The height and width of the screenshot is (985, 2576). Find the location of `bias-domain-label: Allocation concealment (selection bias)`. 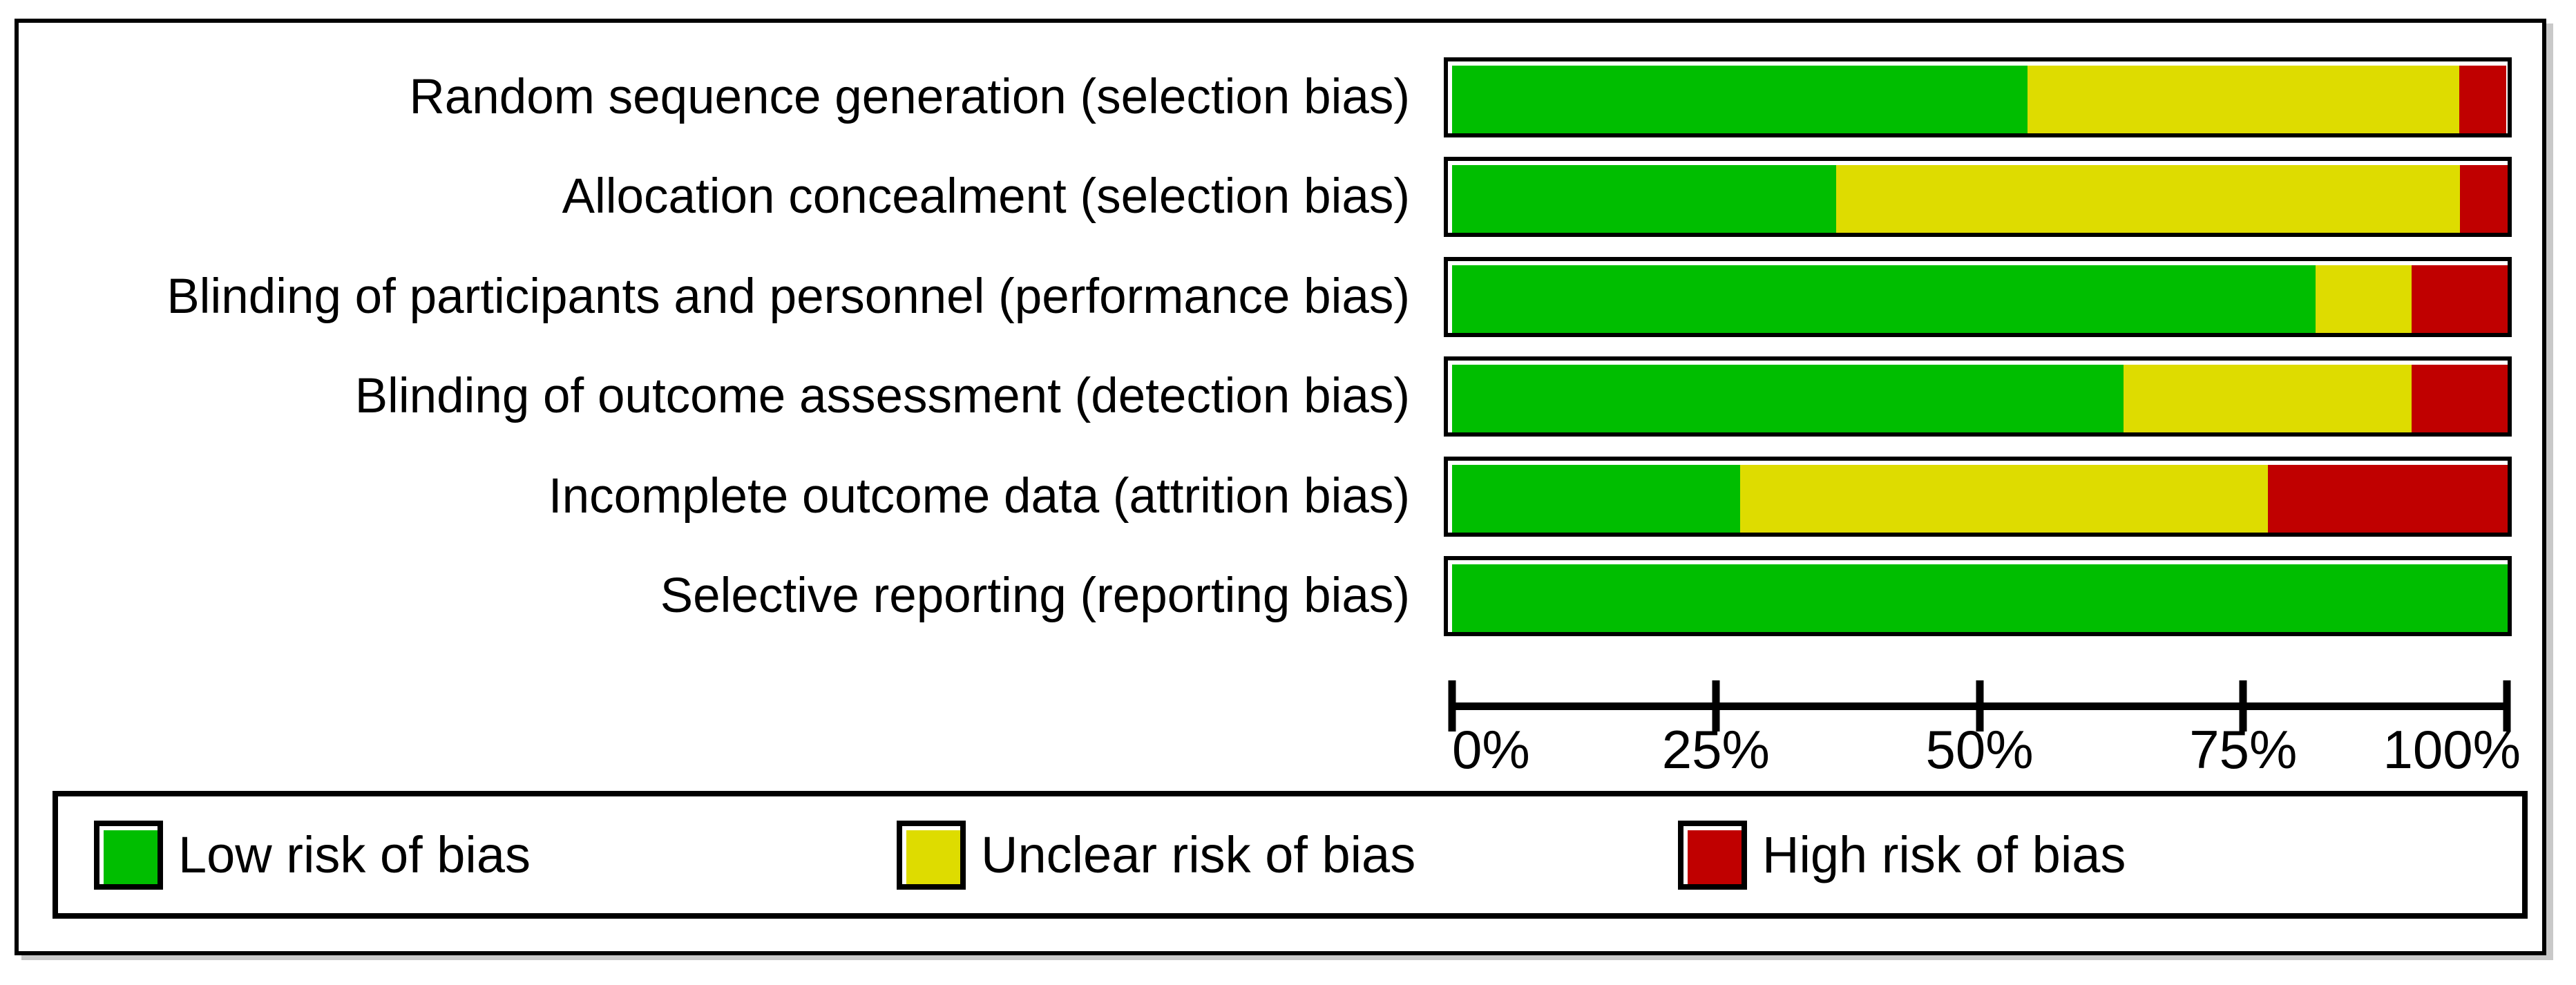

bias-domain-label: Allocation concealment (selection bias) is located at coordinates (986, 196).